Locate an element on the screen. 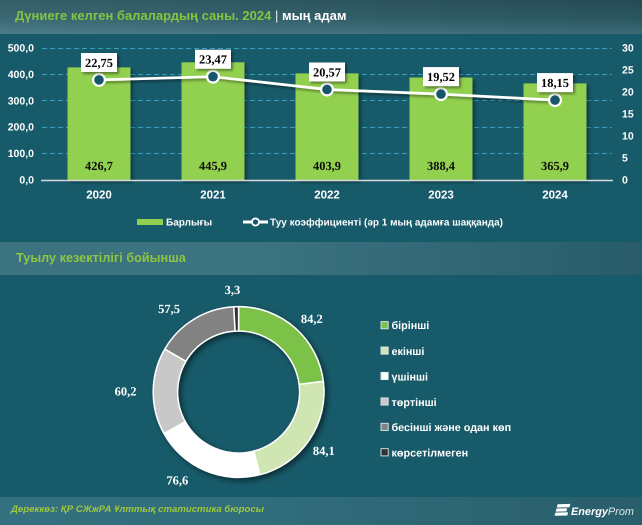  svg-text: 84,1 is located at coordinates (324, 451).